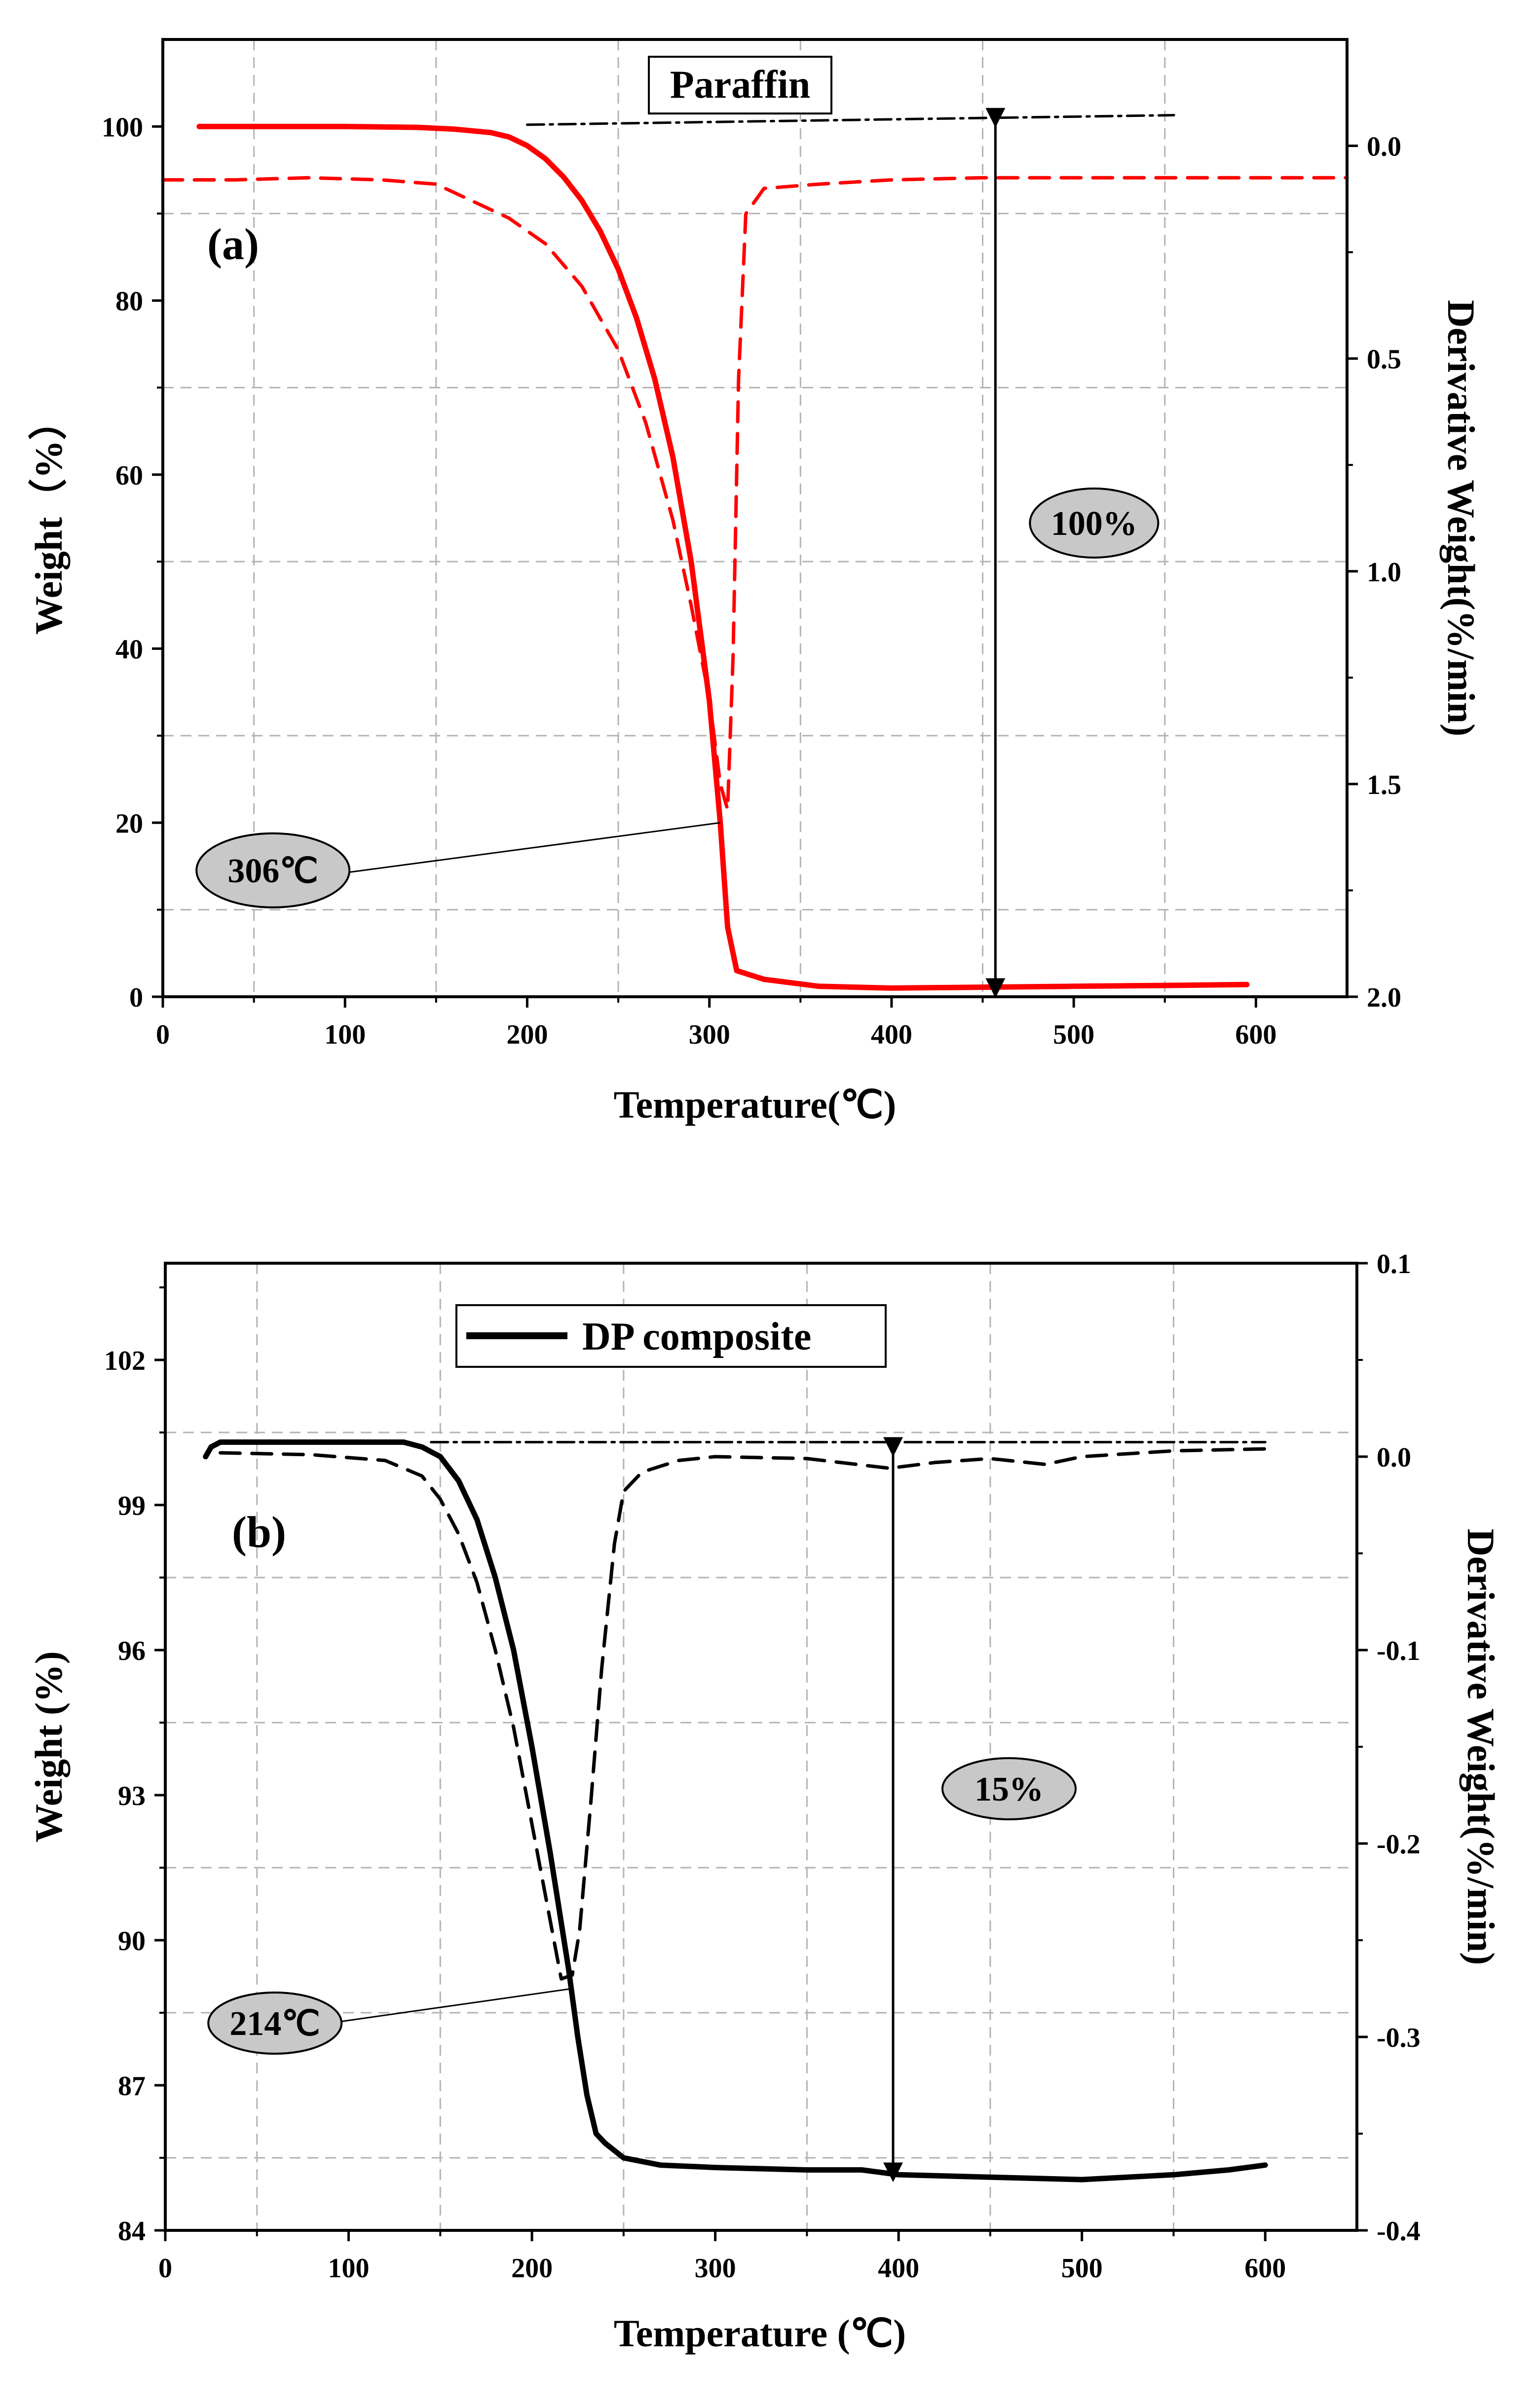 The image size is (1536, 2408). Describe the element at coordinates (132, 2231) in the screenshot. I see `y-tick-label: 84` at that location.